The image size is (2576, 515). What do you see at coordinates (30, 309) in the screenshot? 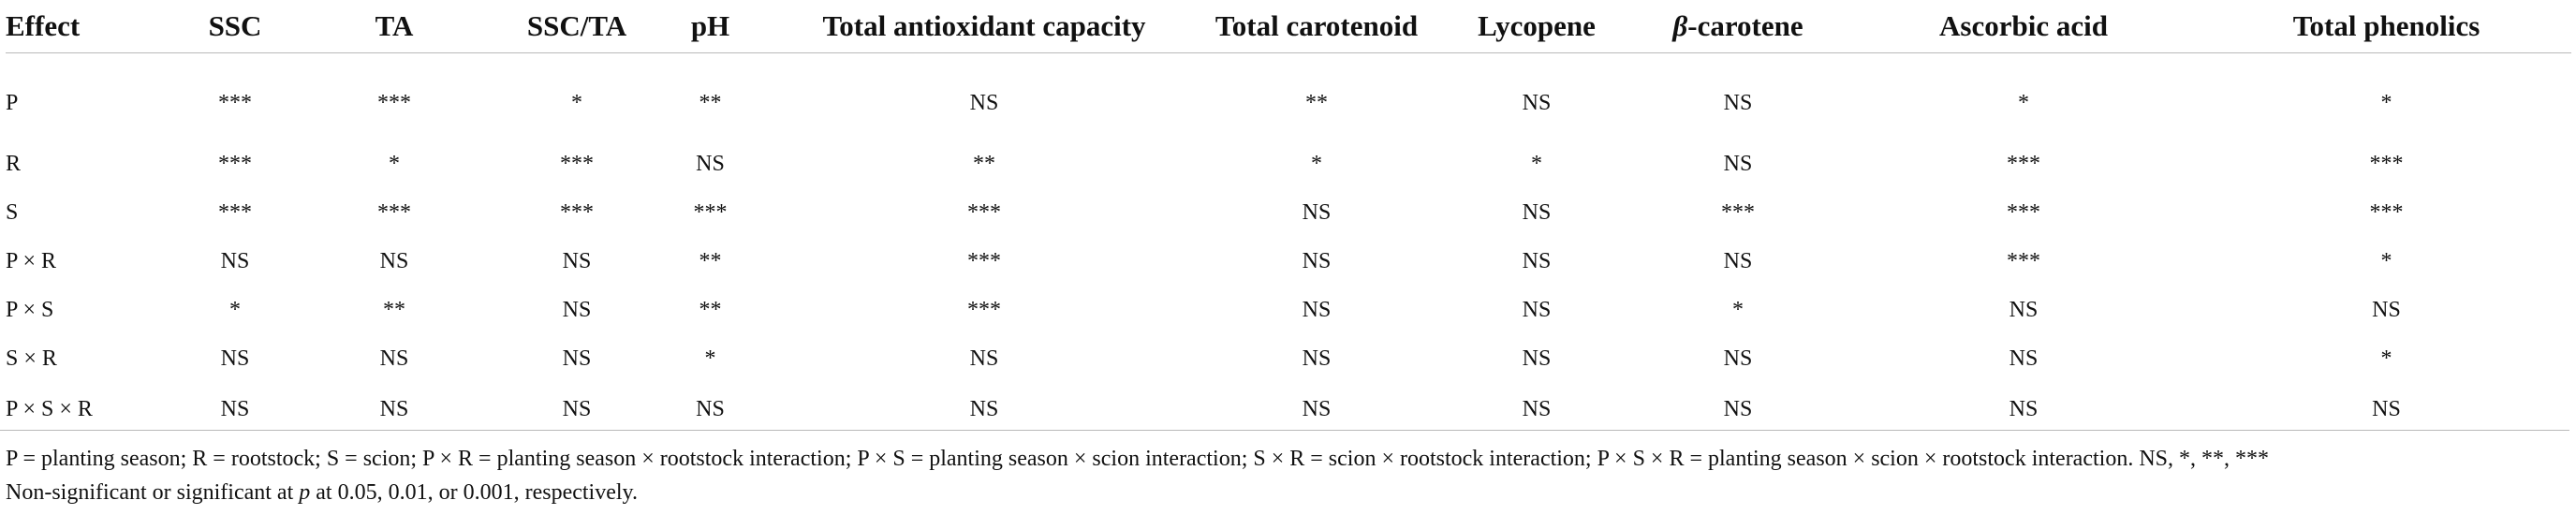
I see `row-label-cell: P × S` at bounding box center [30, 309].